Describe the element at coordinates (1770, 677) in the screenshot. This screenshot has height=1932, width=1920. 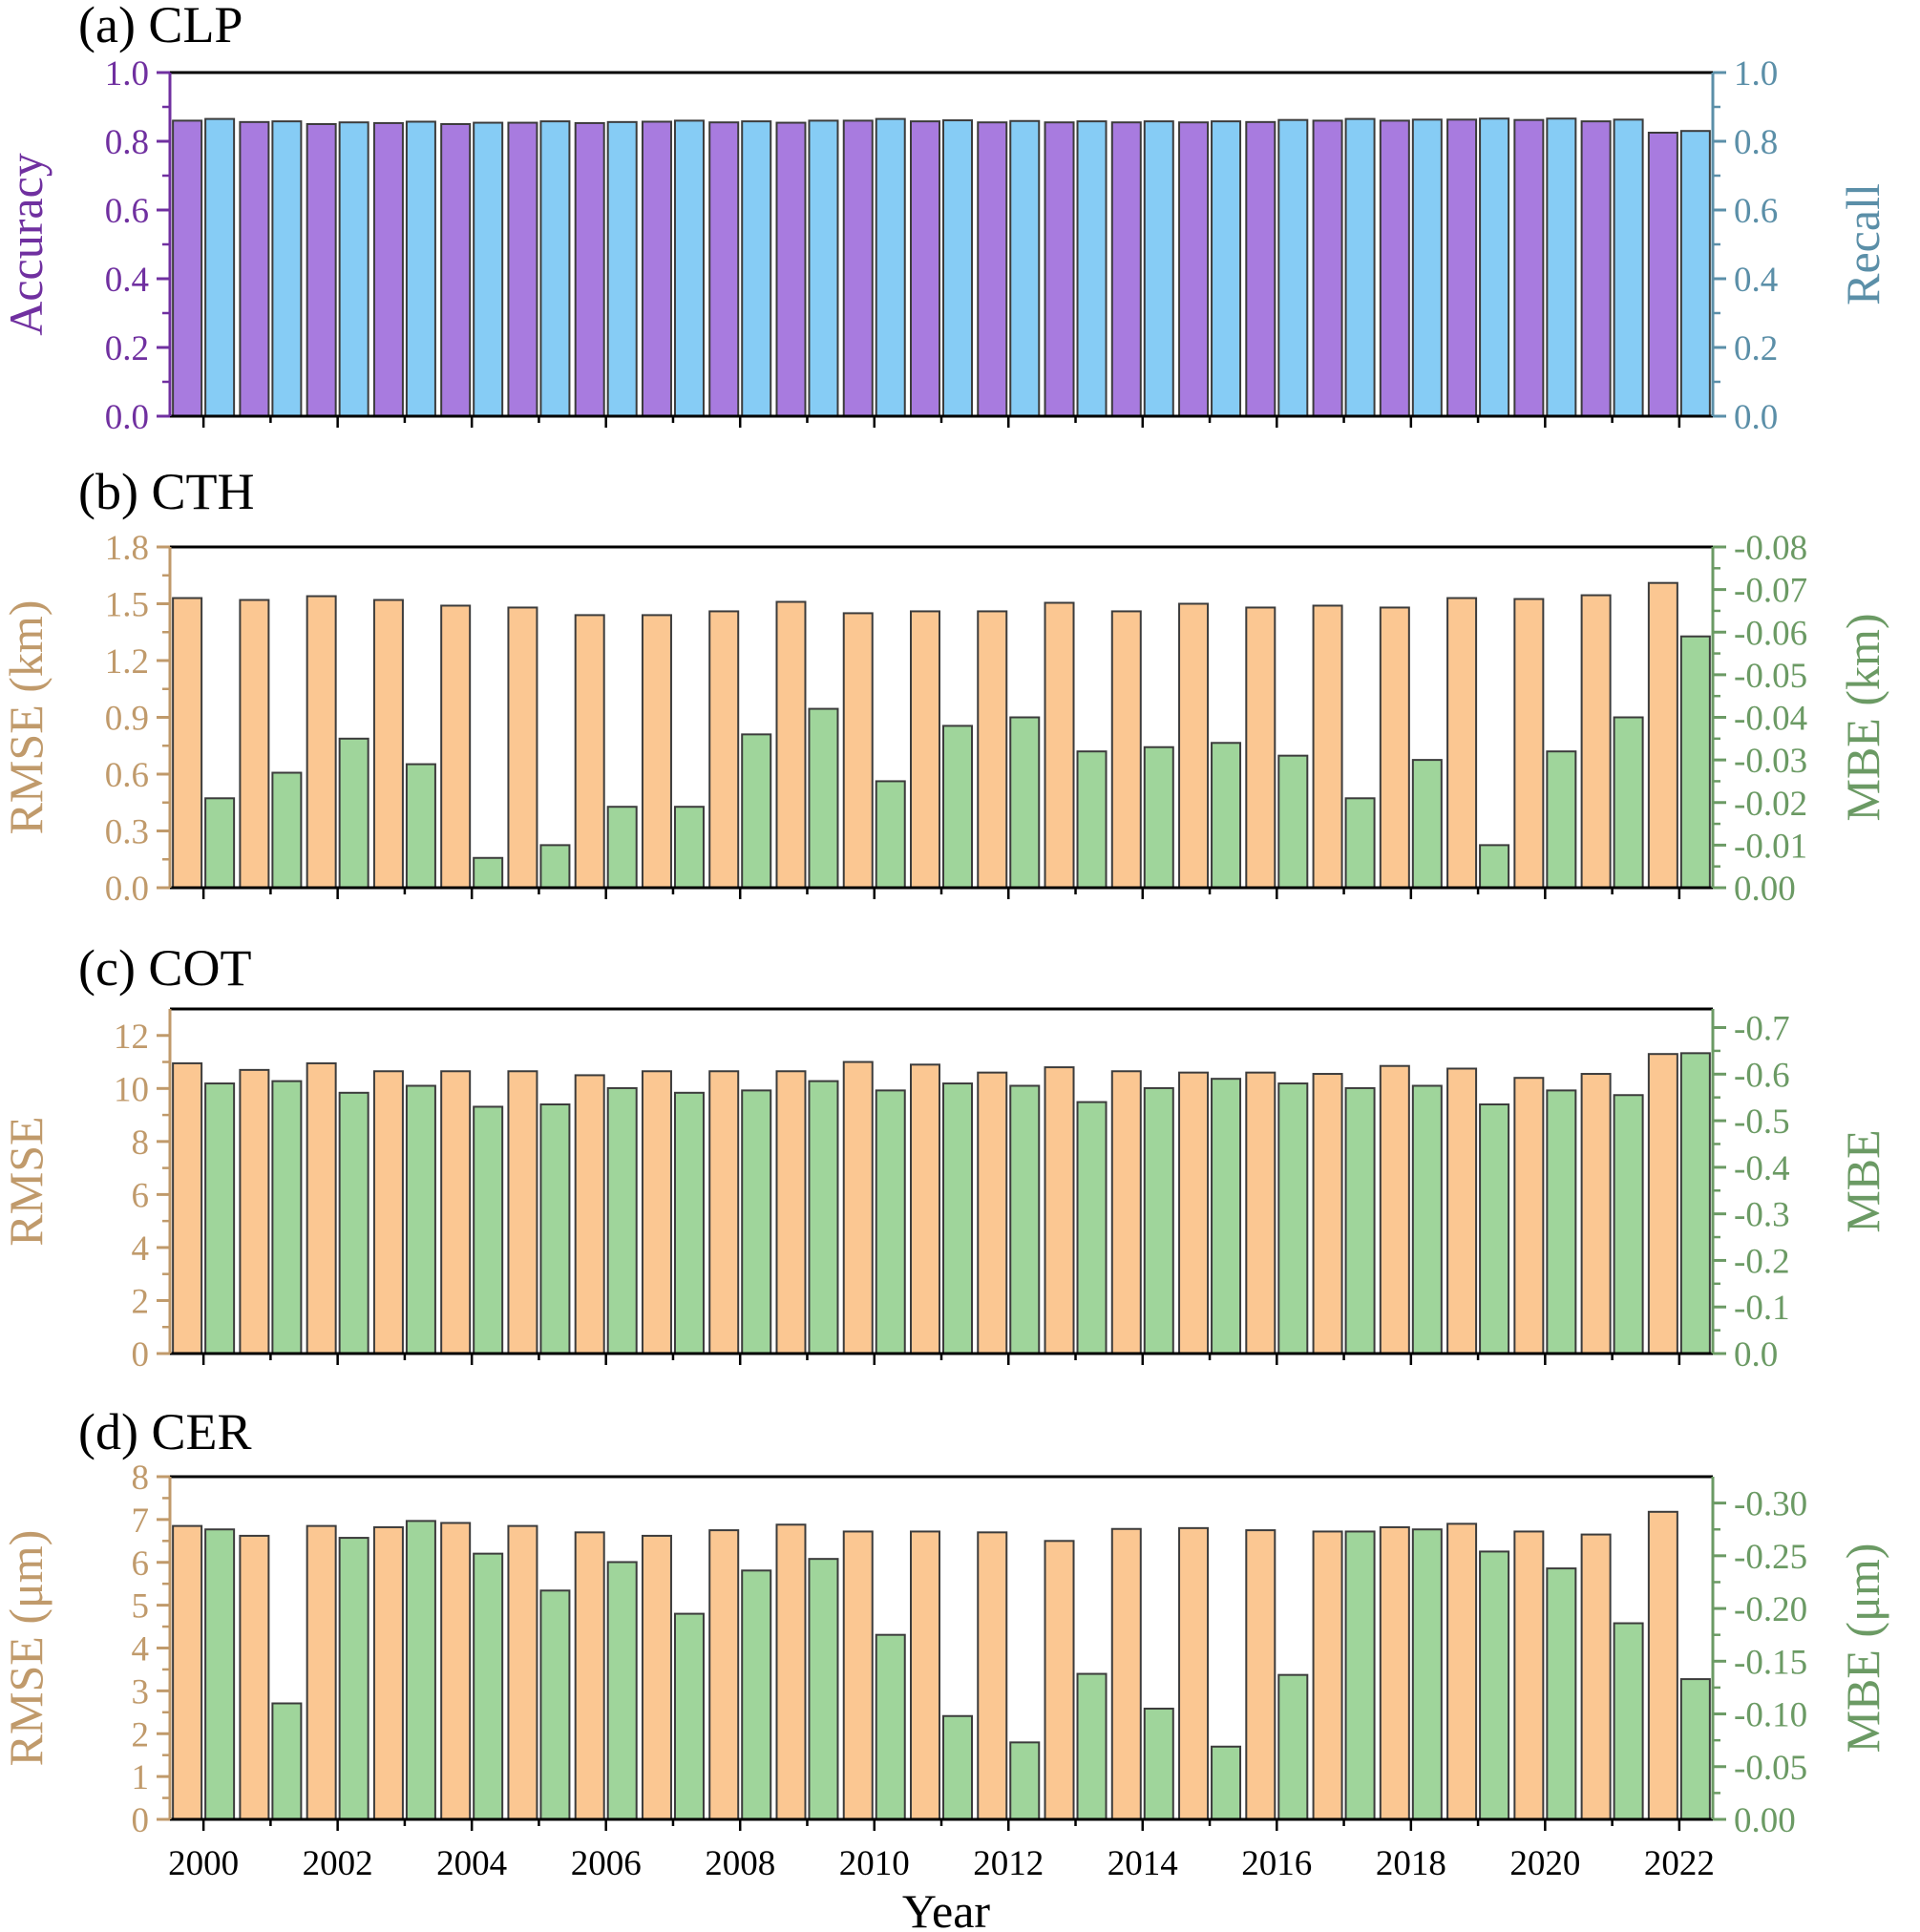
I see `panel-b-right-tick-label: -0.05` at that location.